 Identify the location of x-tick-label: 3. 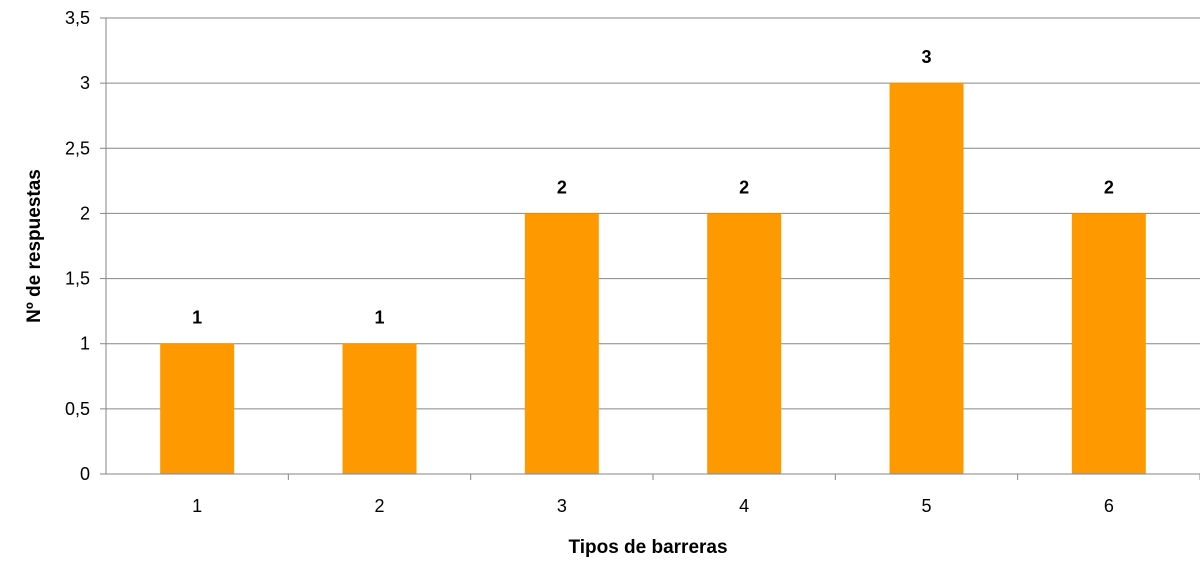
(562, 506).